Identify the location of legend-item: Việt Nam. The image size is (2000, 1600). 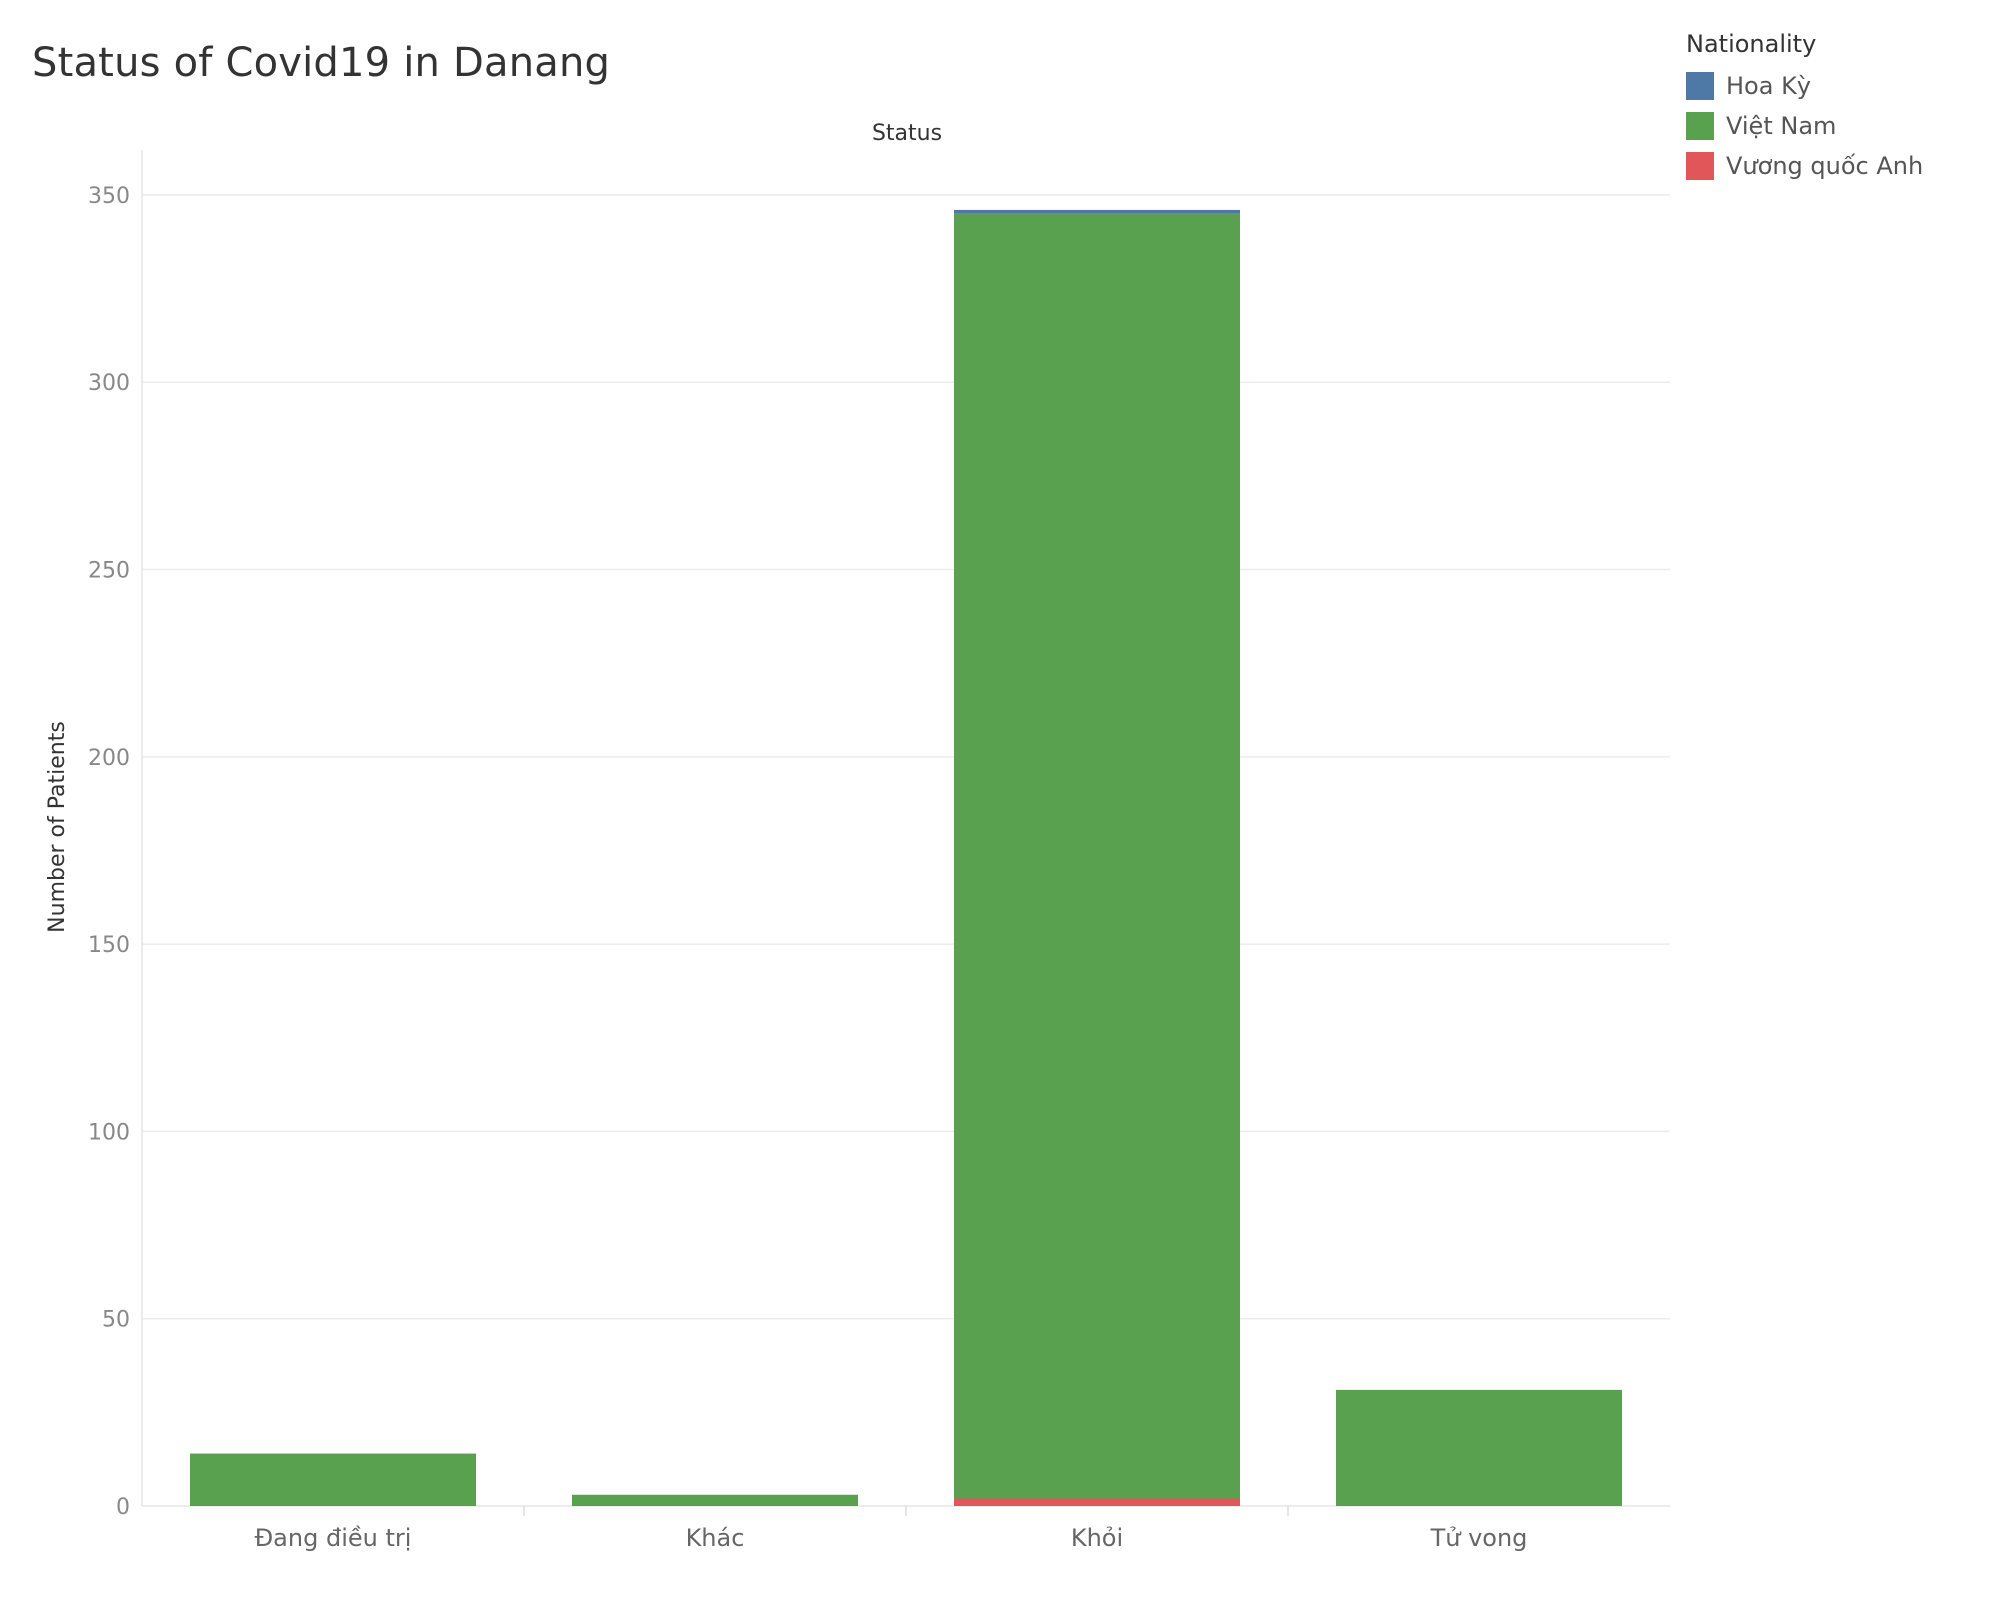
(1804, 126).